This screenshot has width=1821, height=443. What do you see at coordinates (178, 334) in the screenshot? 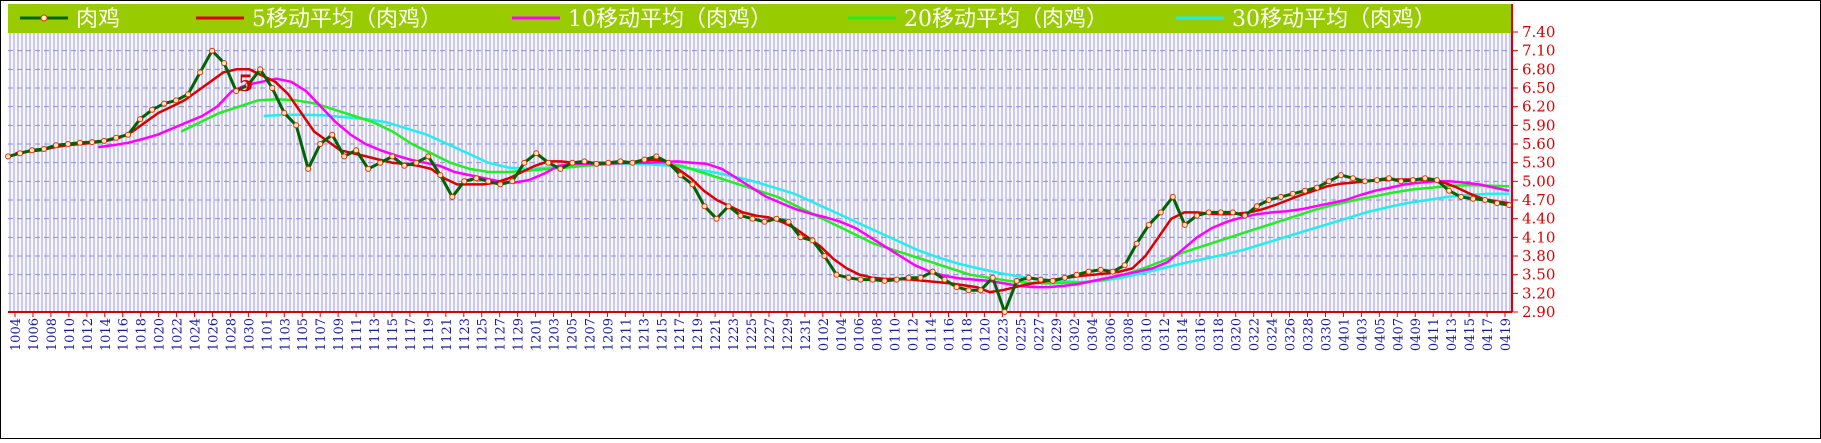
I see `x-tick-label: 1022` at bounding box center [178, 334].